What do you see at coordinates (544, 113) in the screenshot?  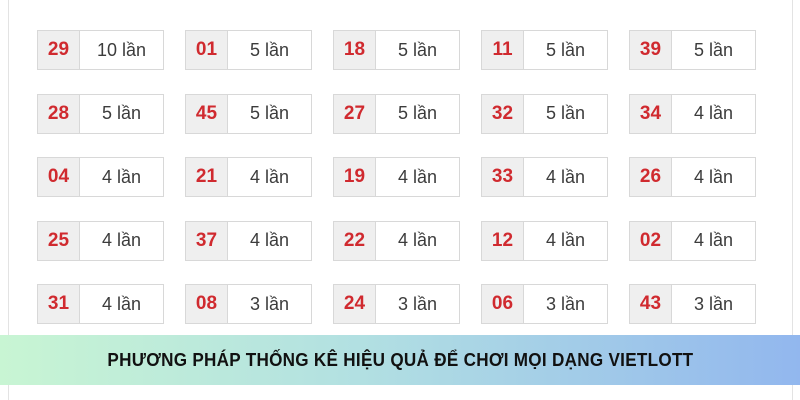 I see `number-frequency-cell: 32 5 lần` at bounding box center [544, 113].